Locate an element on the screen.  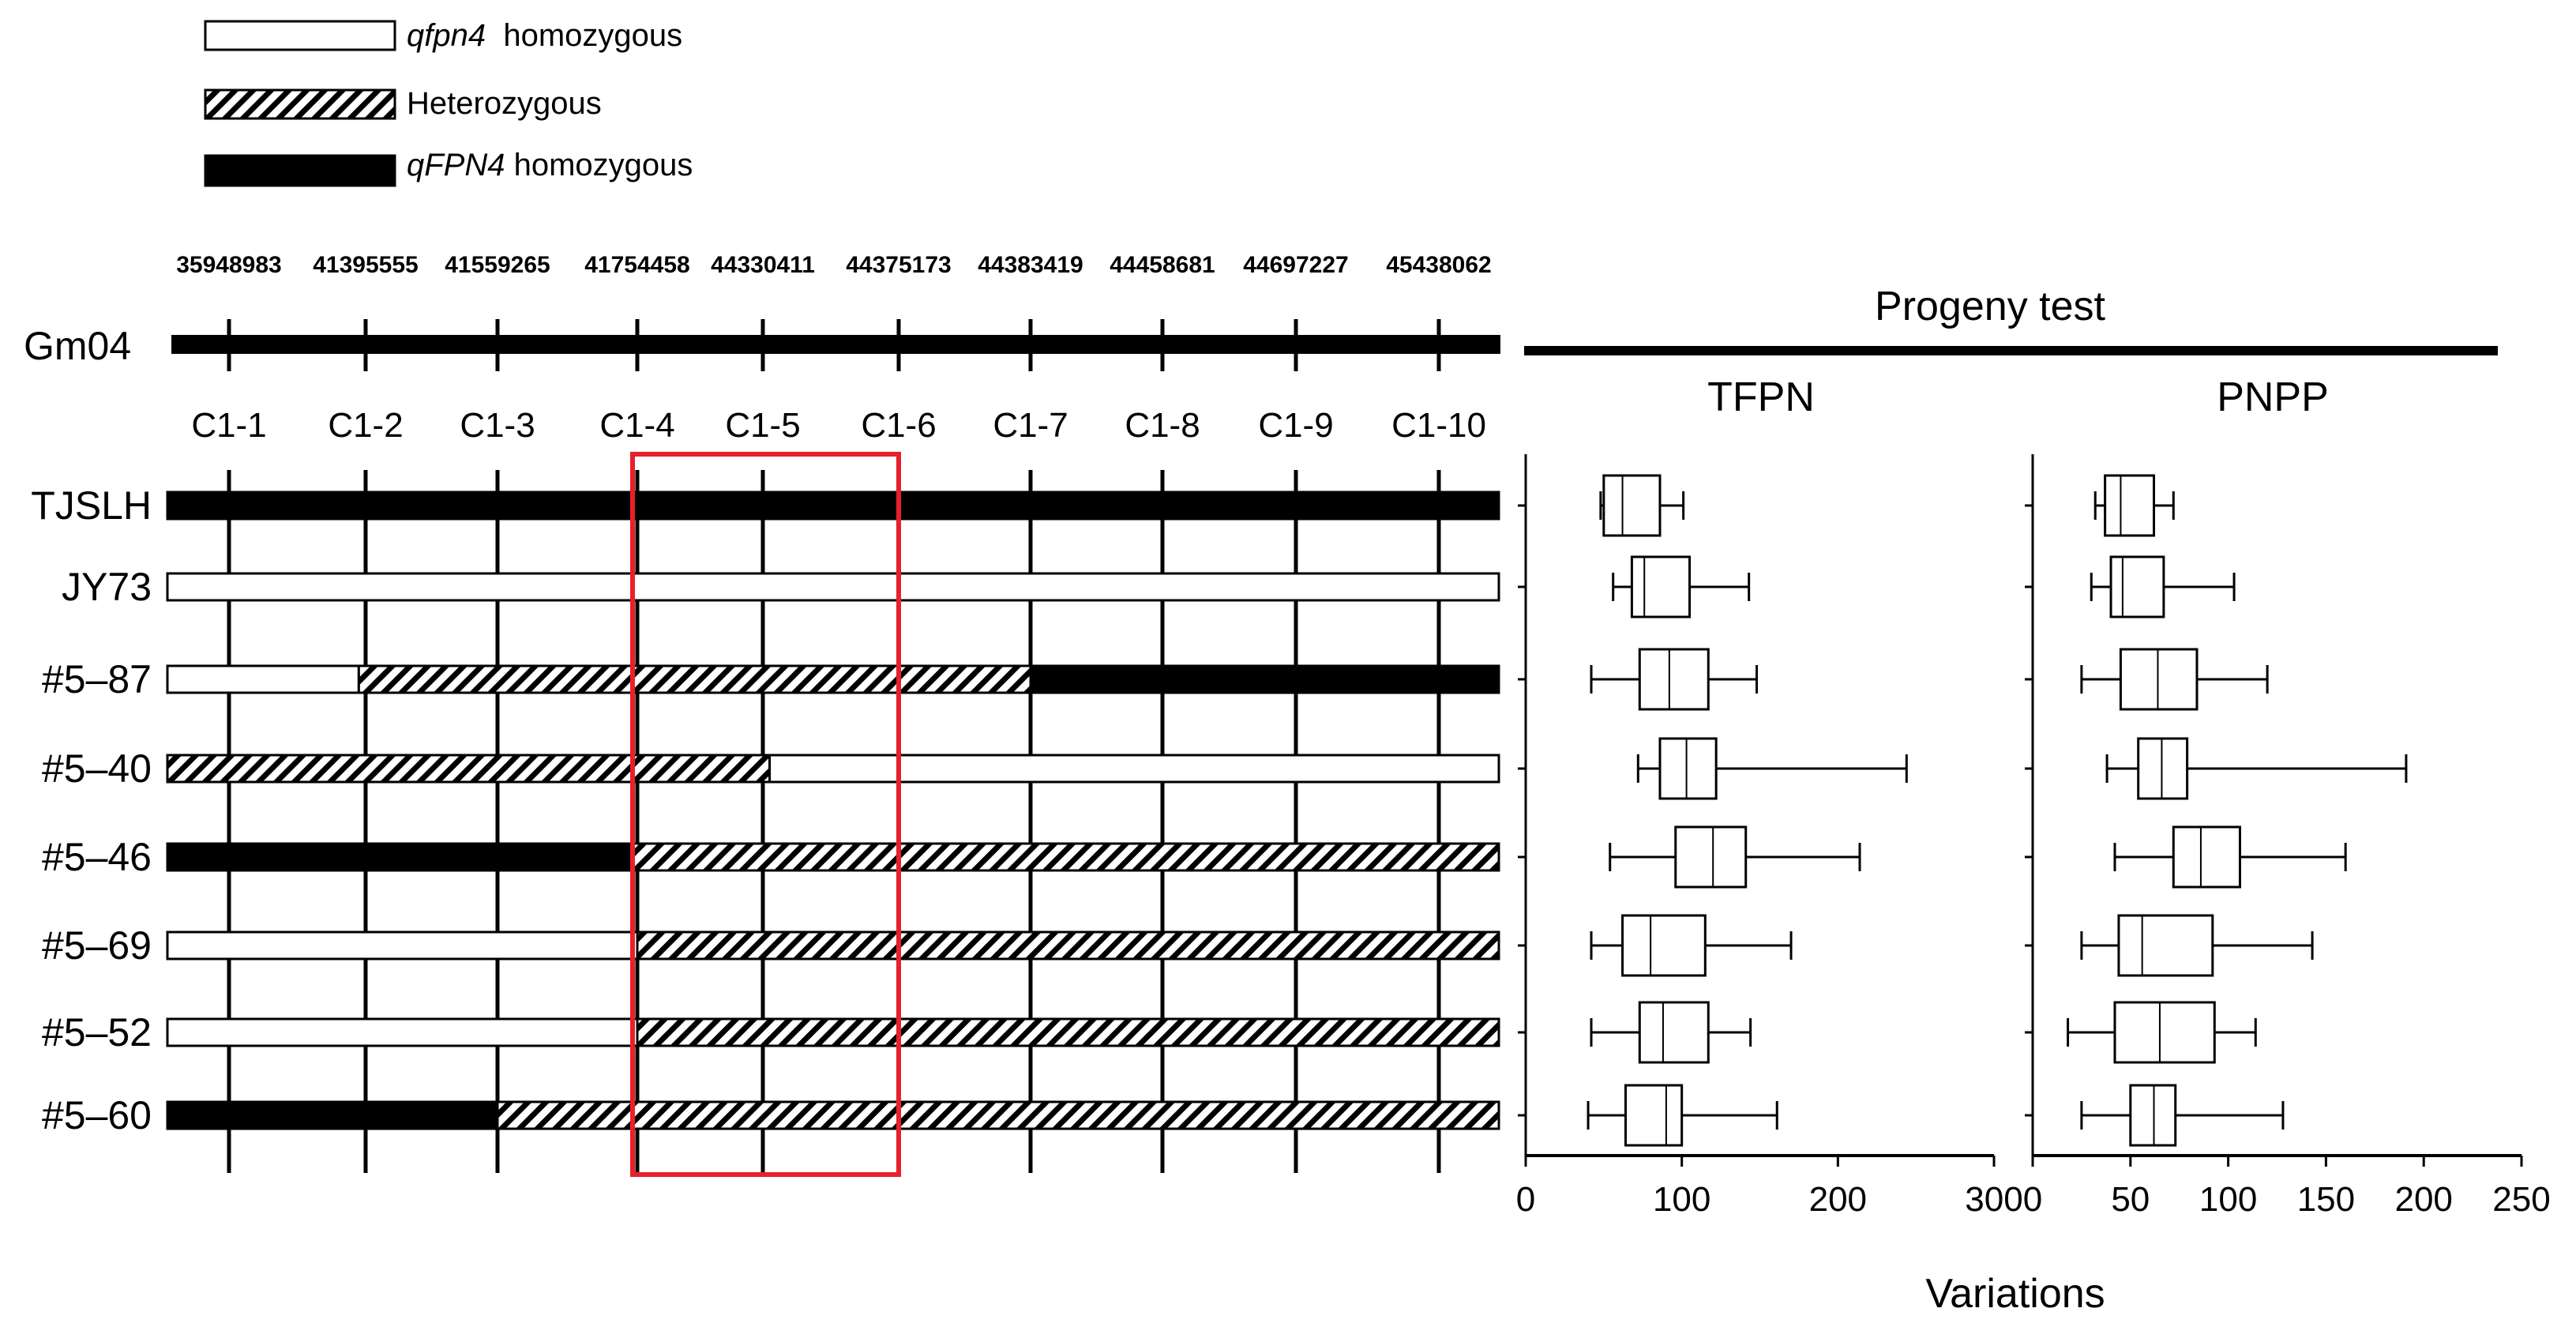
marker-label: C1-8 is located at coordinates (1162, 425).